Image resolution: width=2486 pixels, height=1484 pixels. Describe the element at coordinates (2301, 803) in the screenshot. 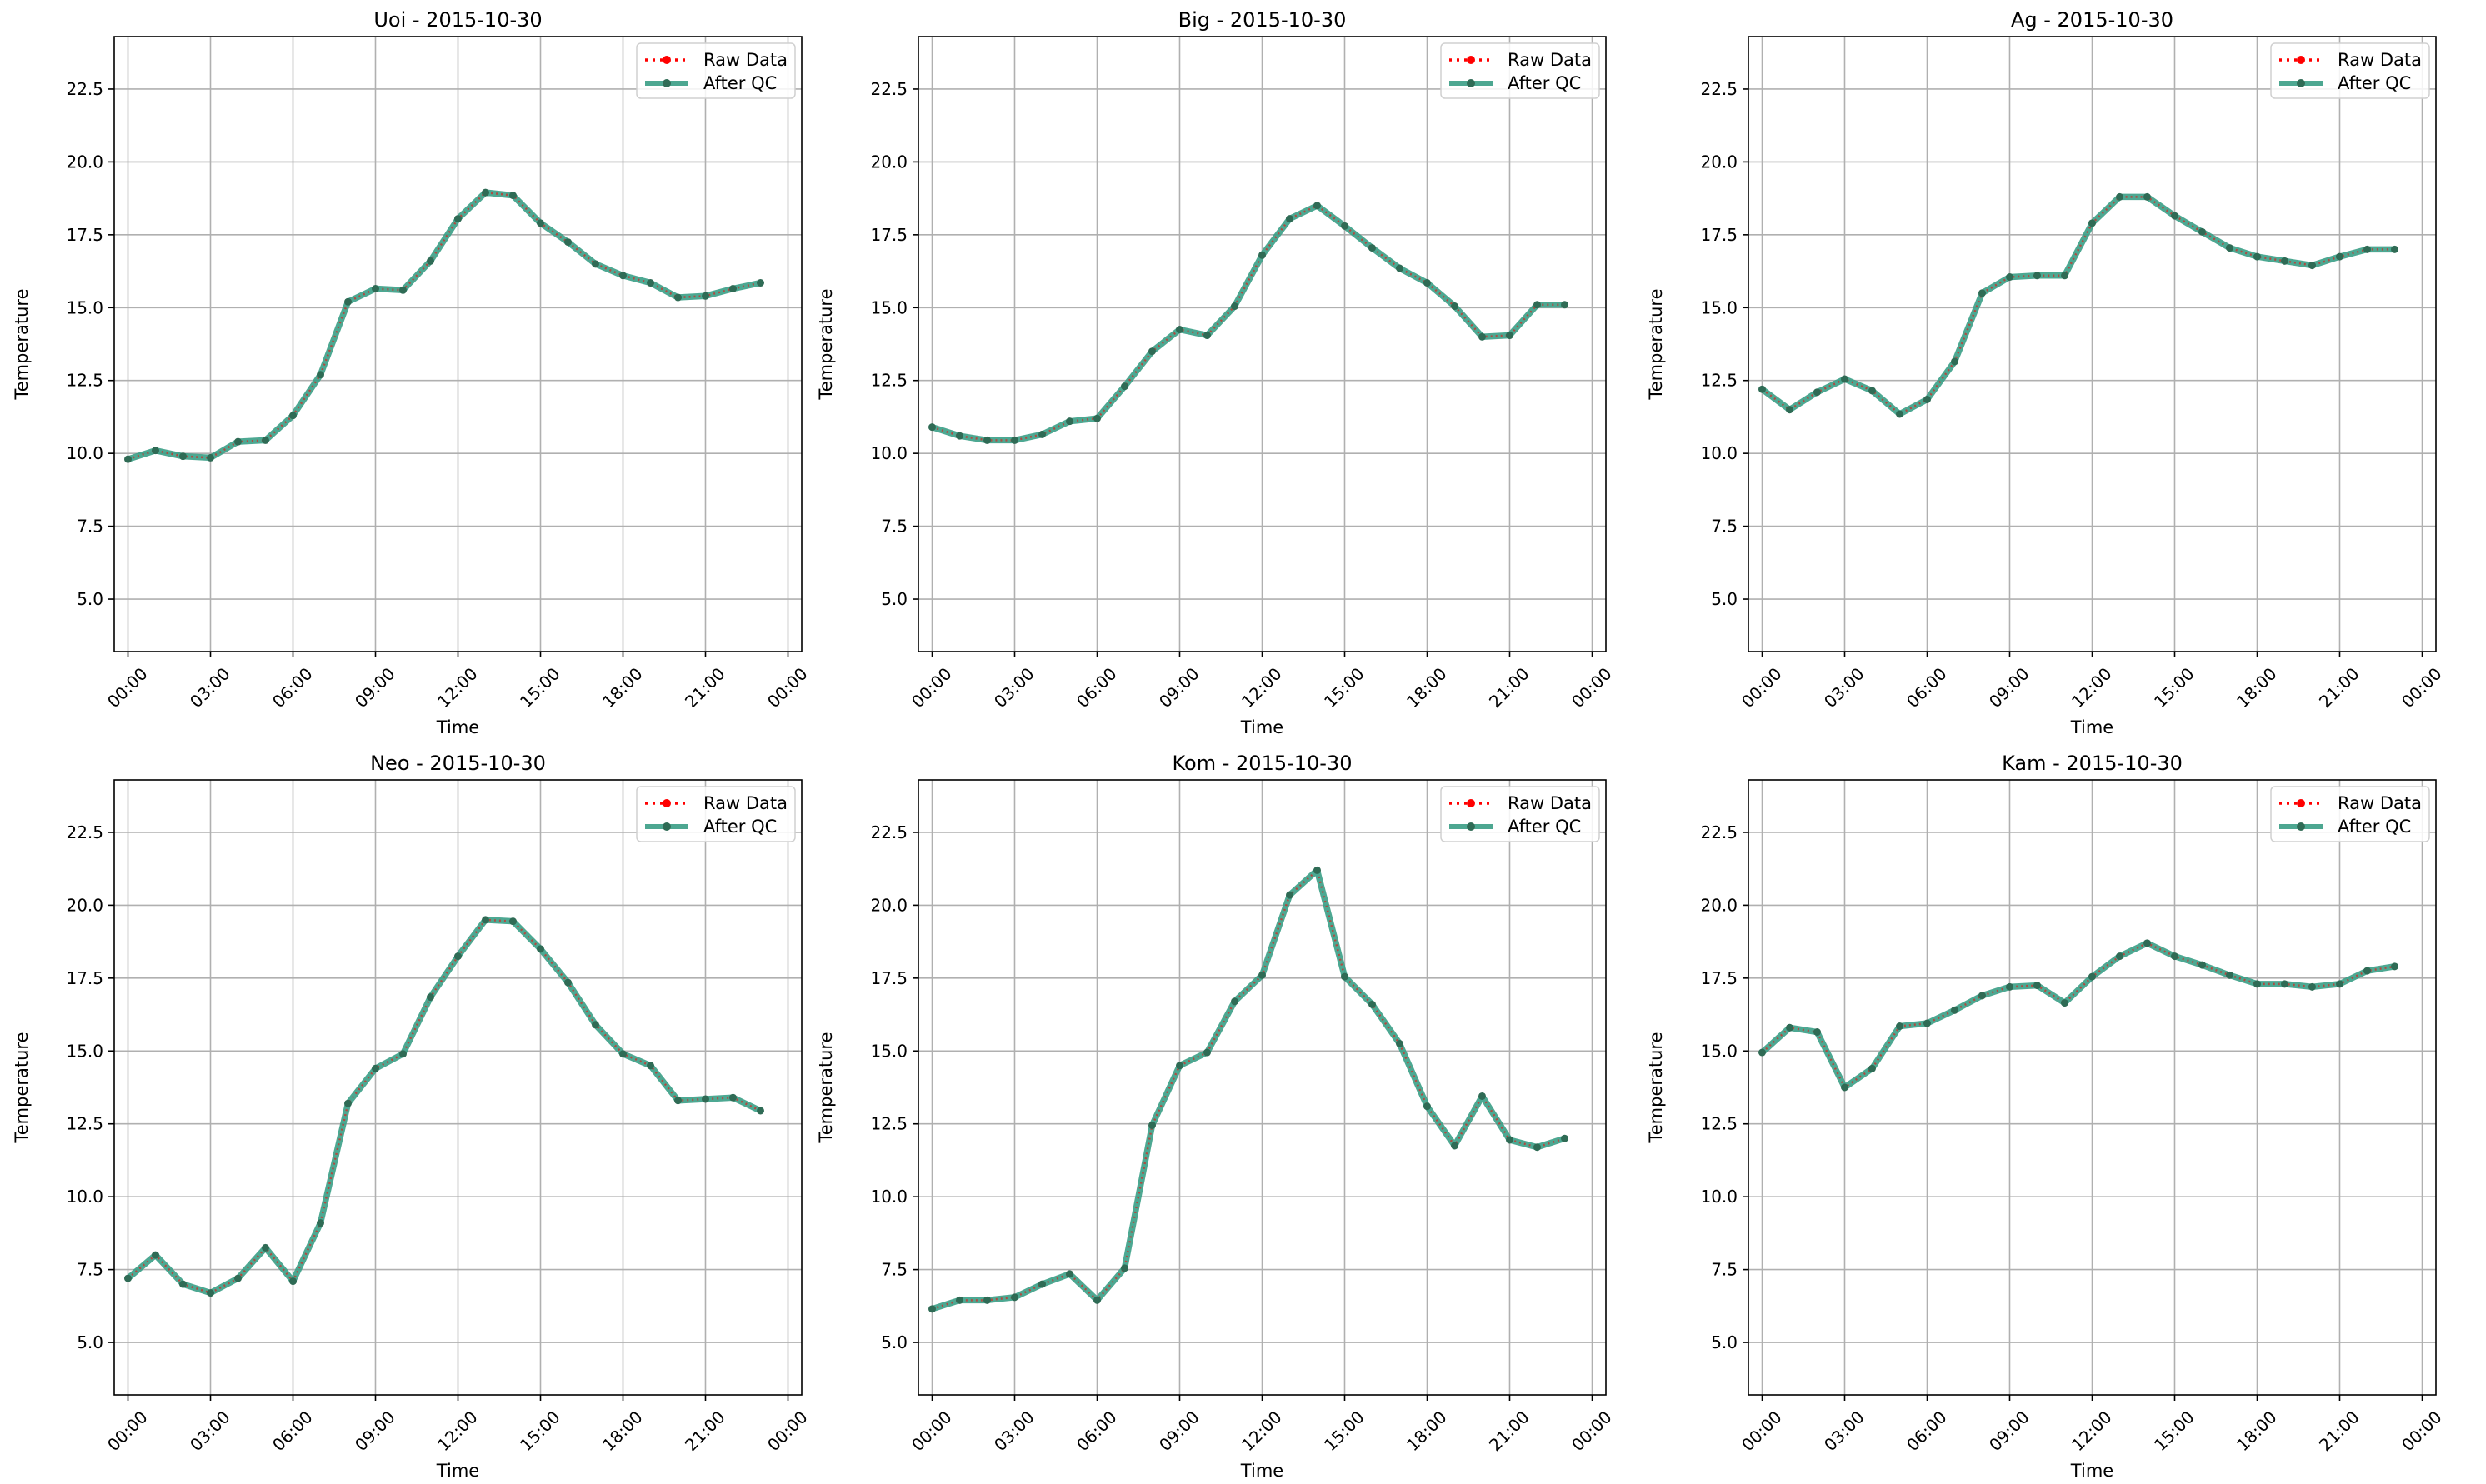

I see `legend-raw-marker` at that location.